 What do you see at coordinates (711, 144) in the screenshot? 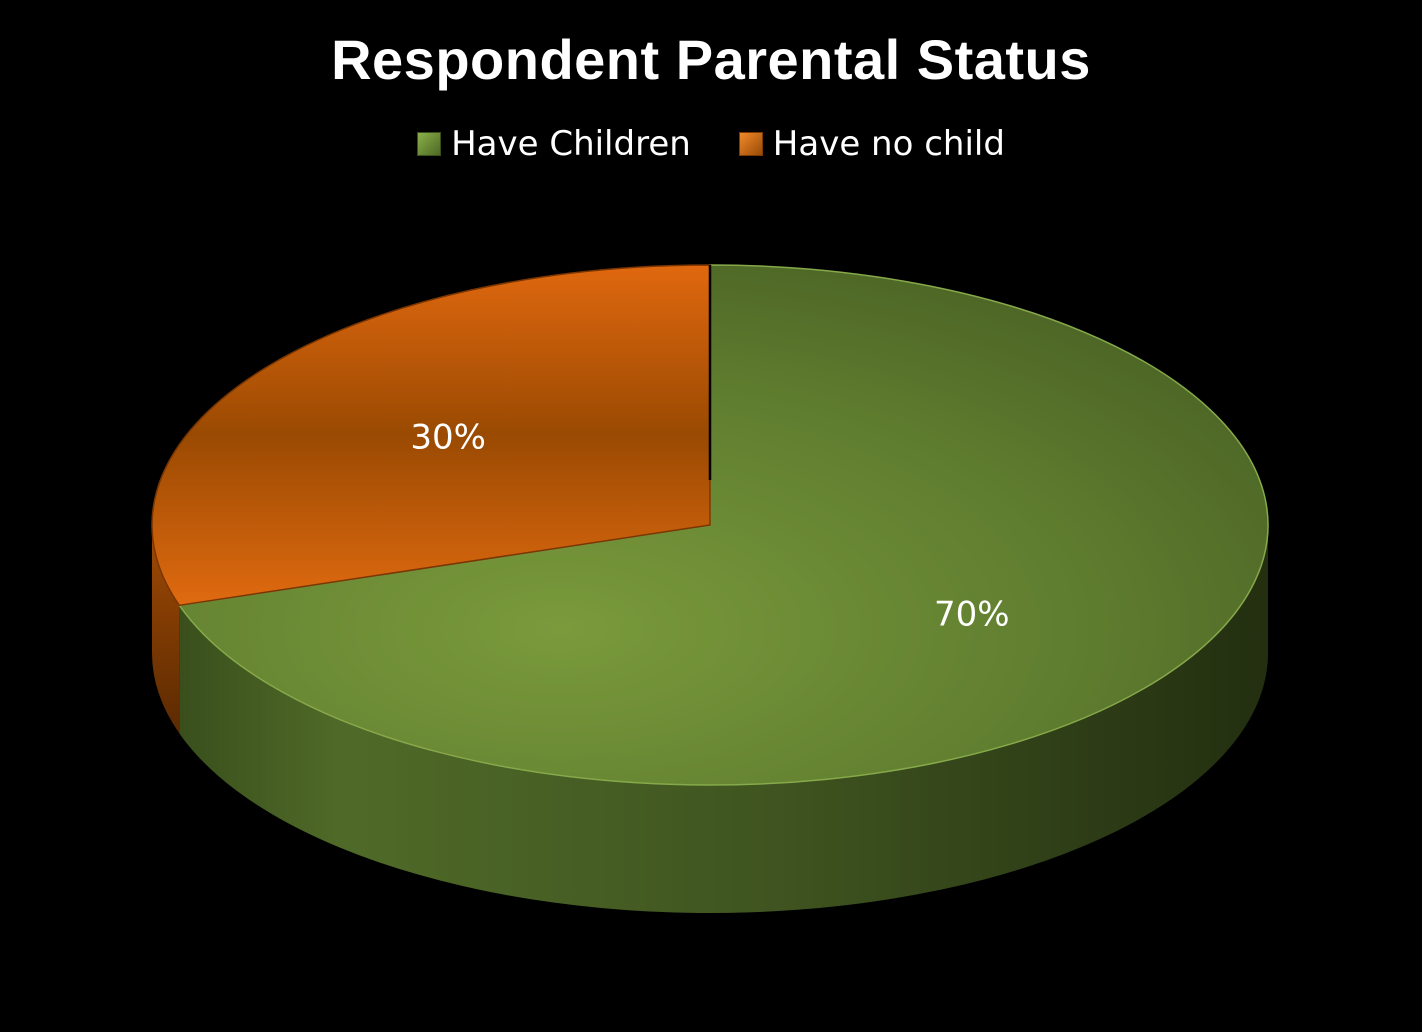
I see `legend: Have Children Have no child` at bounding box center [711, 144].